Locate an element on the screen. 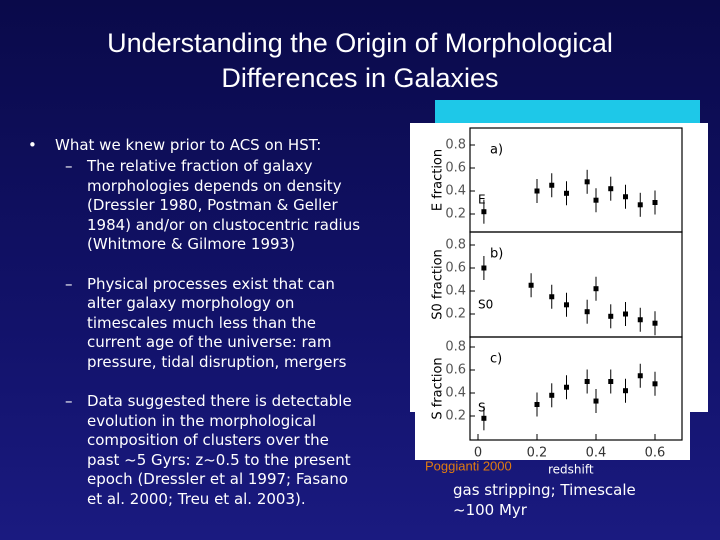  sub-text: pressure, tidal disruption, mergers is located at coordinates (217, 361).